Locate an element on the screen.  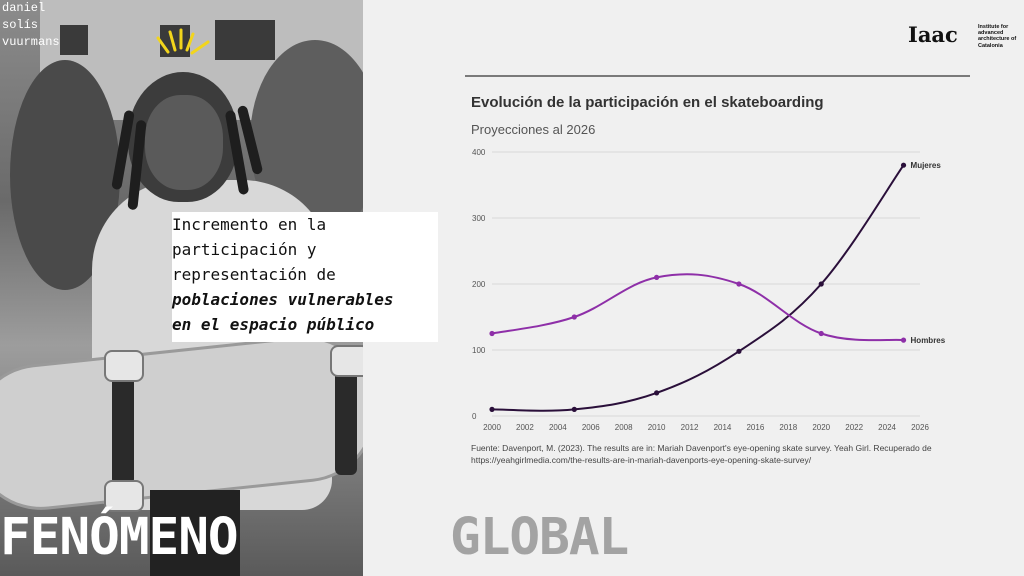
y-axis: 0 100 200 300 400 is located at coordinates (479, 284).